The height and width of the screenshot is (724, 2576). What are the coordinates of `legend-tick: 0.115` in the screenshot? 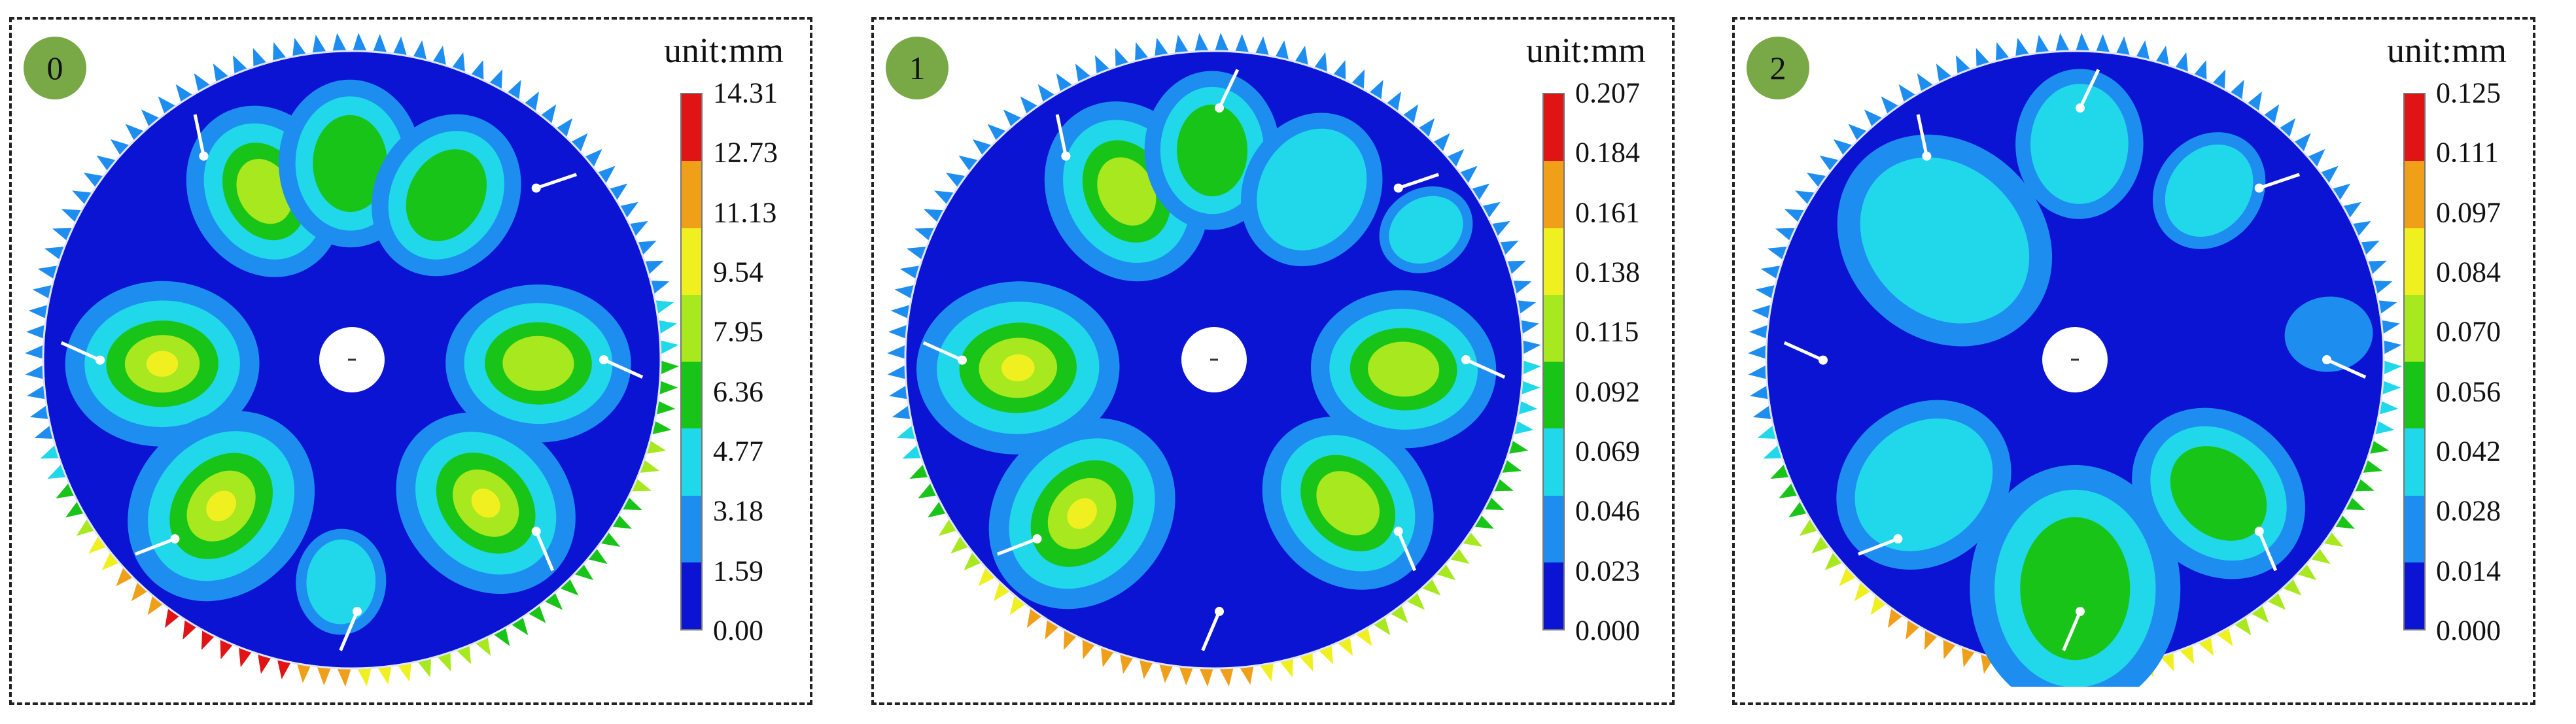 It's located at (1607, 331).